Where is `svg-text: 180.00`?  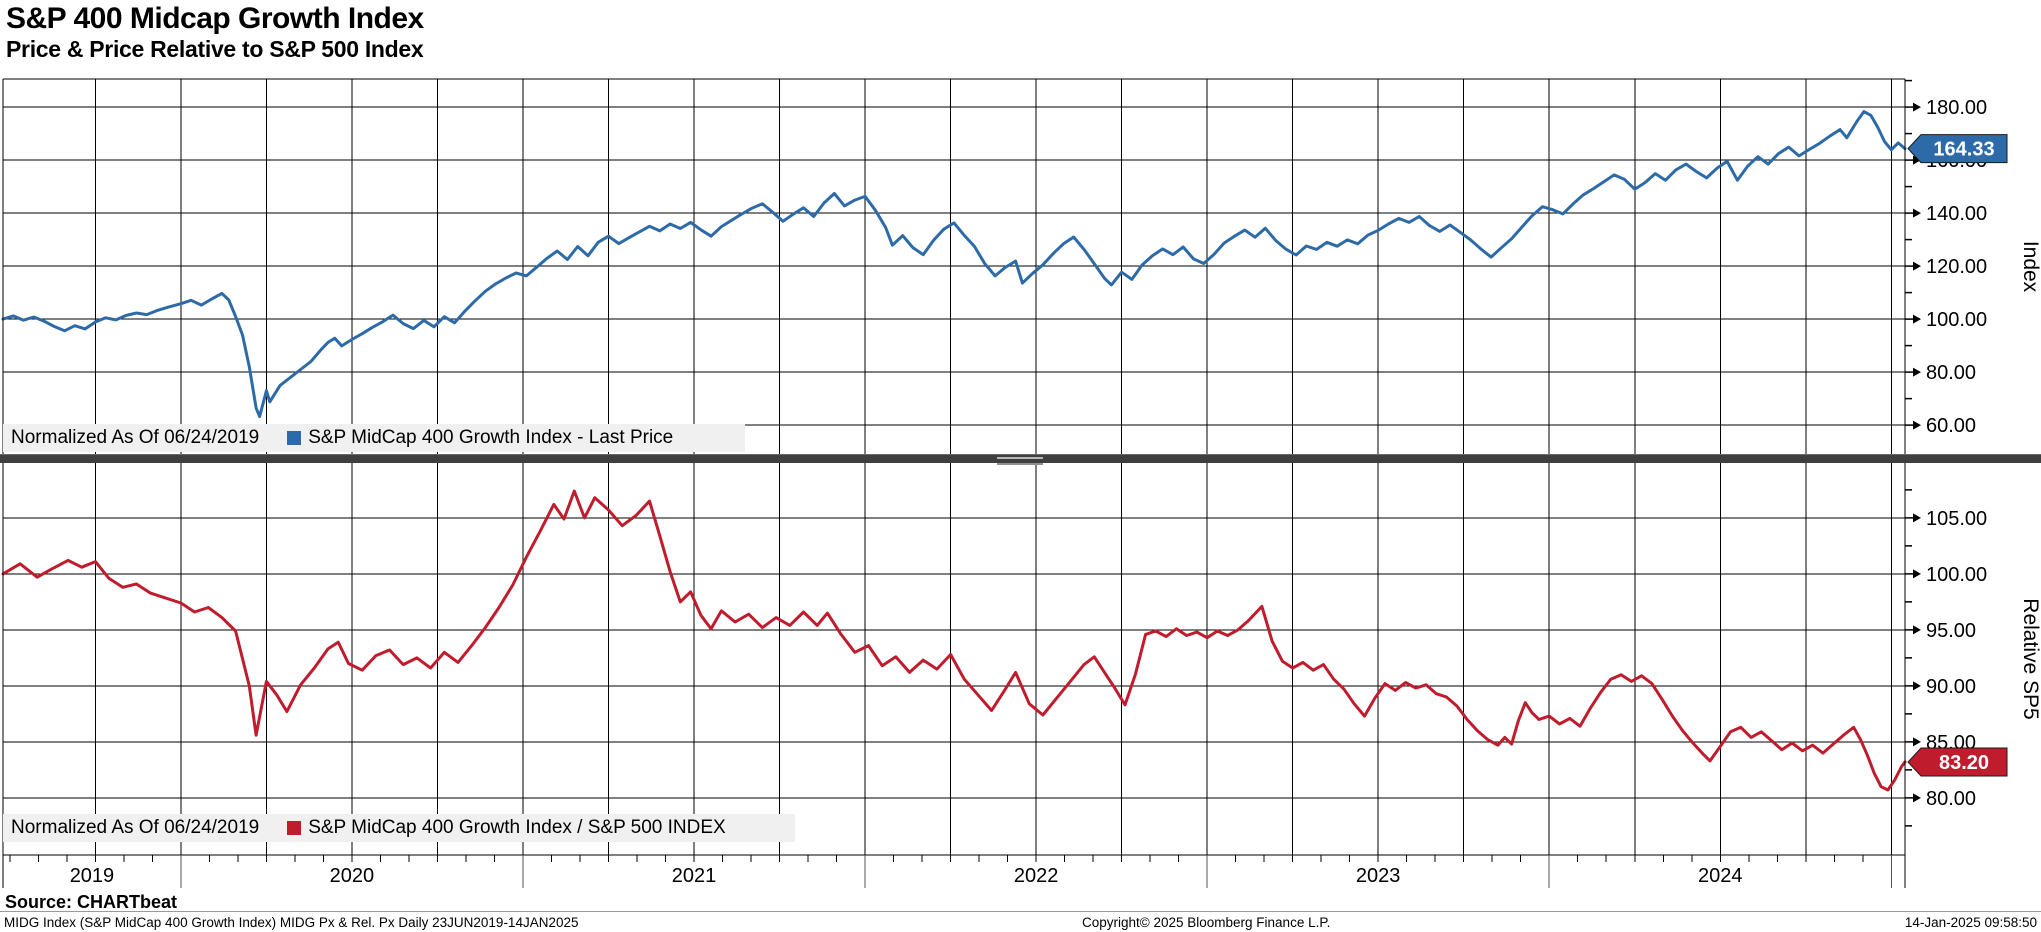
svg-text: 180.00 is located at coordinates (1956, 108).